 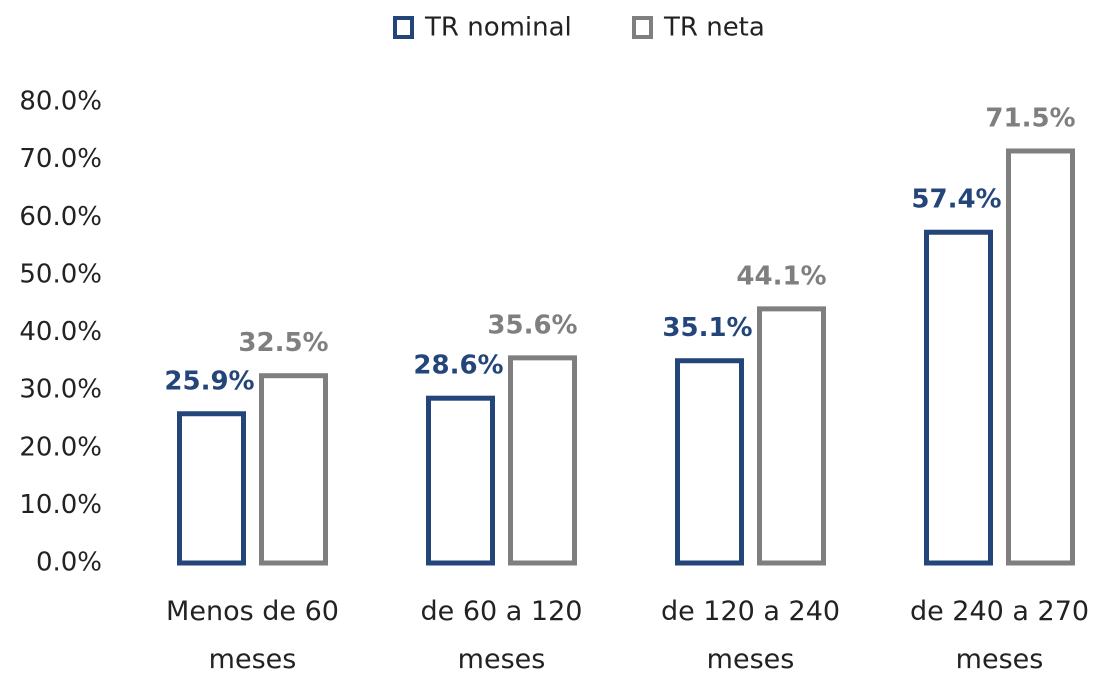 What do you see at coordinates (532, 325) in the screenshot?
I see `value-label: 35.6%` at bounding box center [532, 325].